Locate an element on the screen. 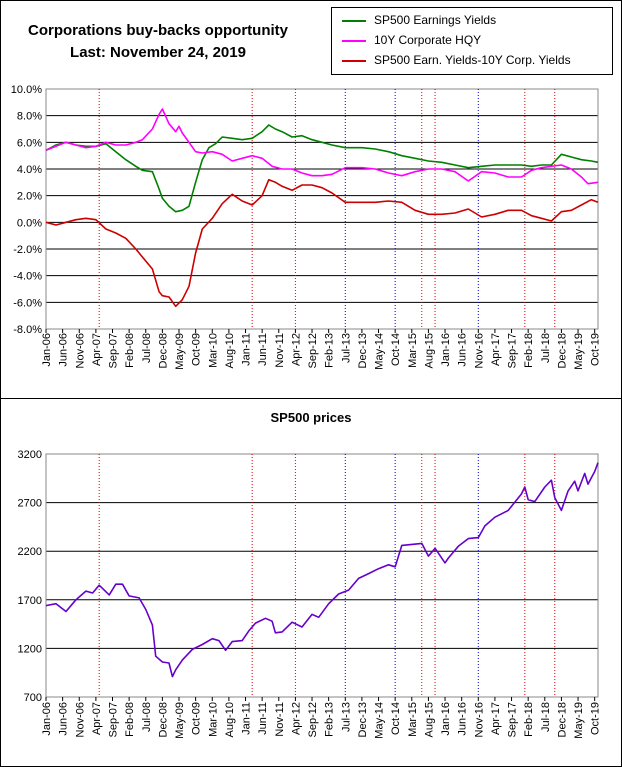  y-tick-label: 0.0% is located at coordinates (29, 223).